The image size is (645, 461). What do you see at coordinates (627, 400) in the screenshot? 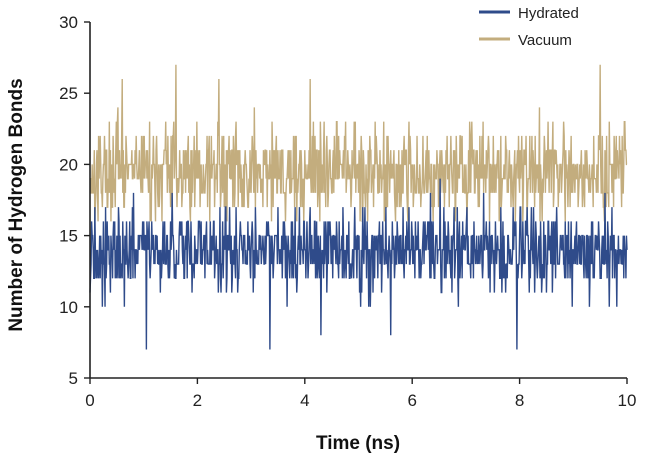
I see `x-tick-label: 10` at bounding box center [627, 400].